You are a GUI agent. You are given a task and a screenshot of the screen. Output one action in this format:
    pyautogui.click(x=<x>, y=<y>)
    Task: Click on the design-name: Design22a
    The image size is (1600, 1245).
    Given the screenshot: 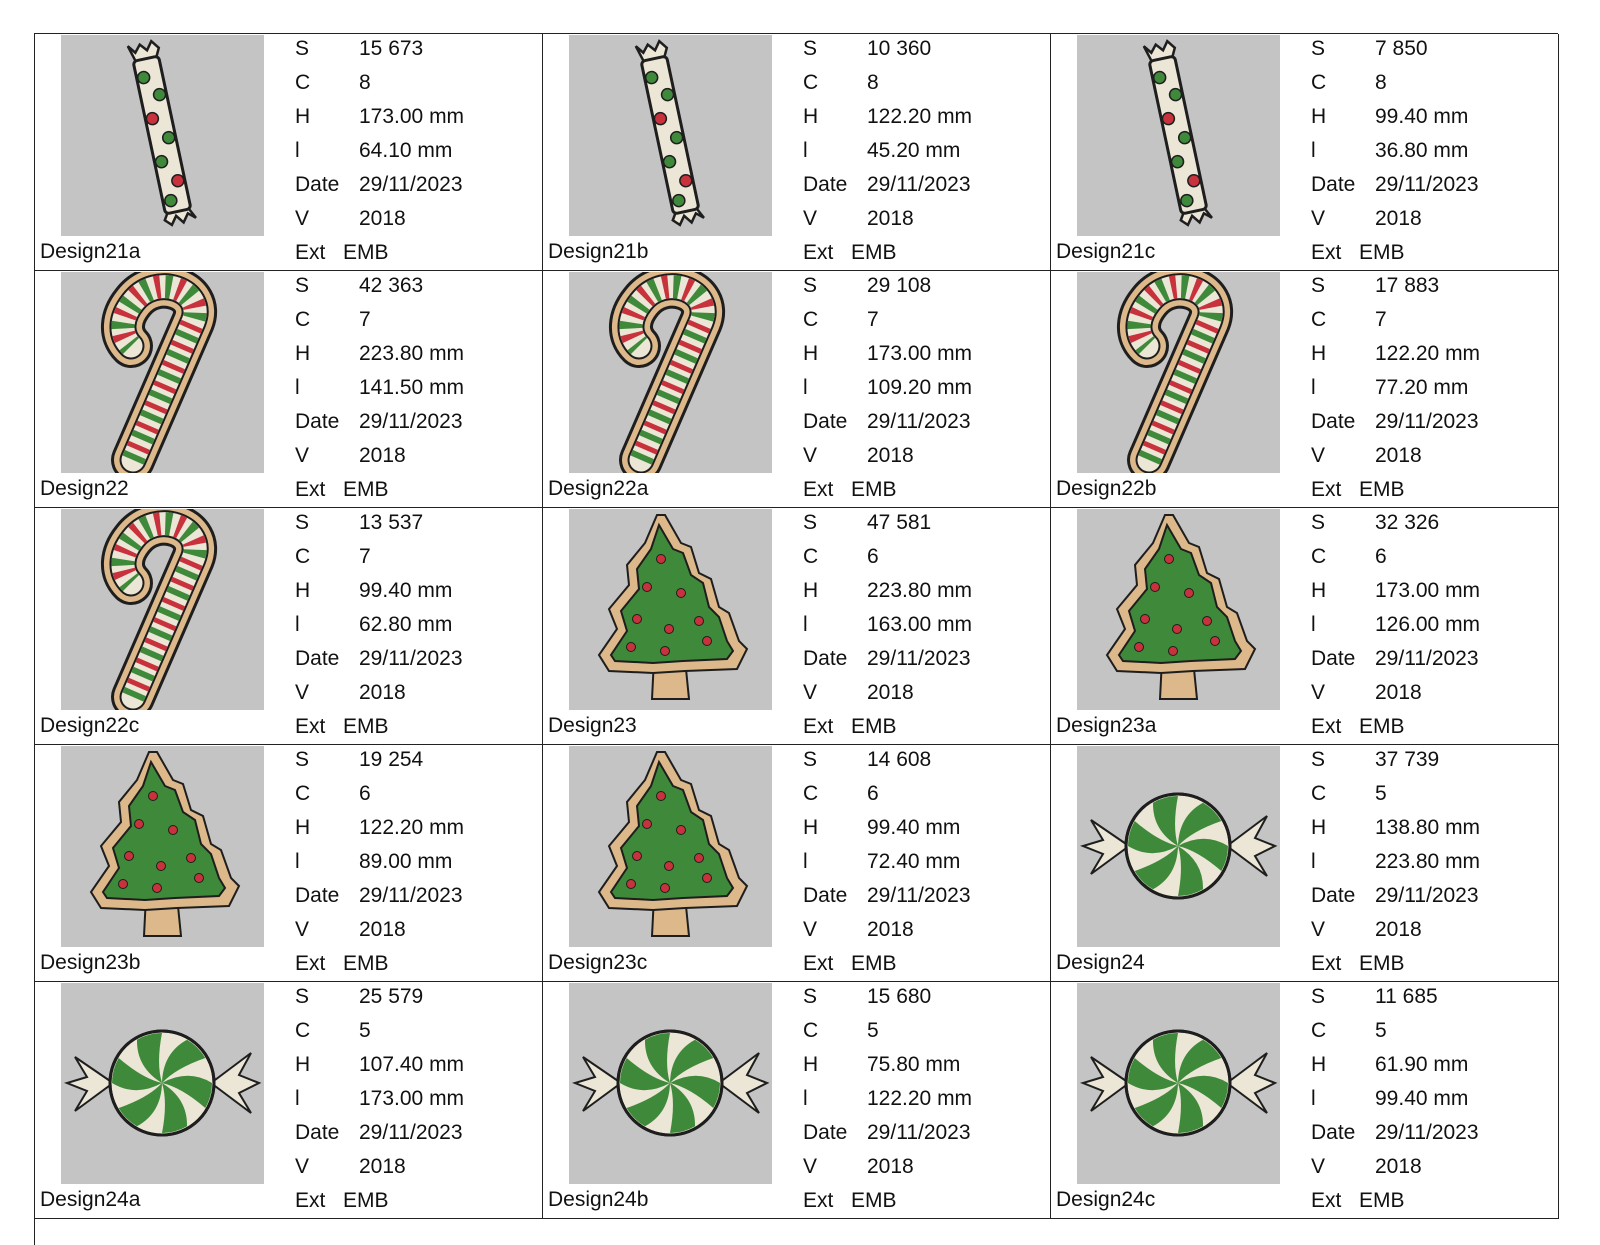 What is the action you would take?
    pyautogui.click(x=598, y=488)
    